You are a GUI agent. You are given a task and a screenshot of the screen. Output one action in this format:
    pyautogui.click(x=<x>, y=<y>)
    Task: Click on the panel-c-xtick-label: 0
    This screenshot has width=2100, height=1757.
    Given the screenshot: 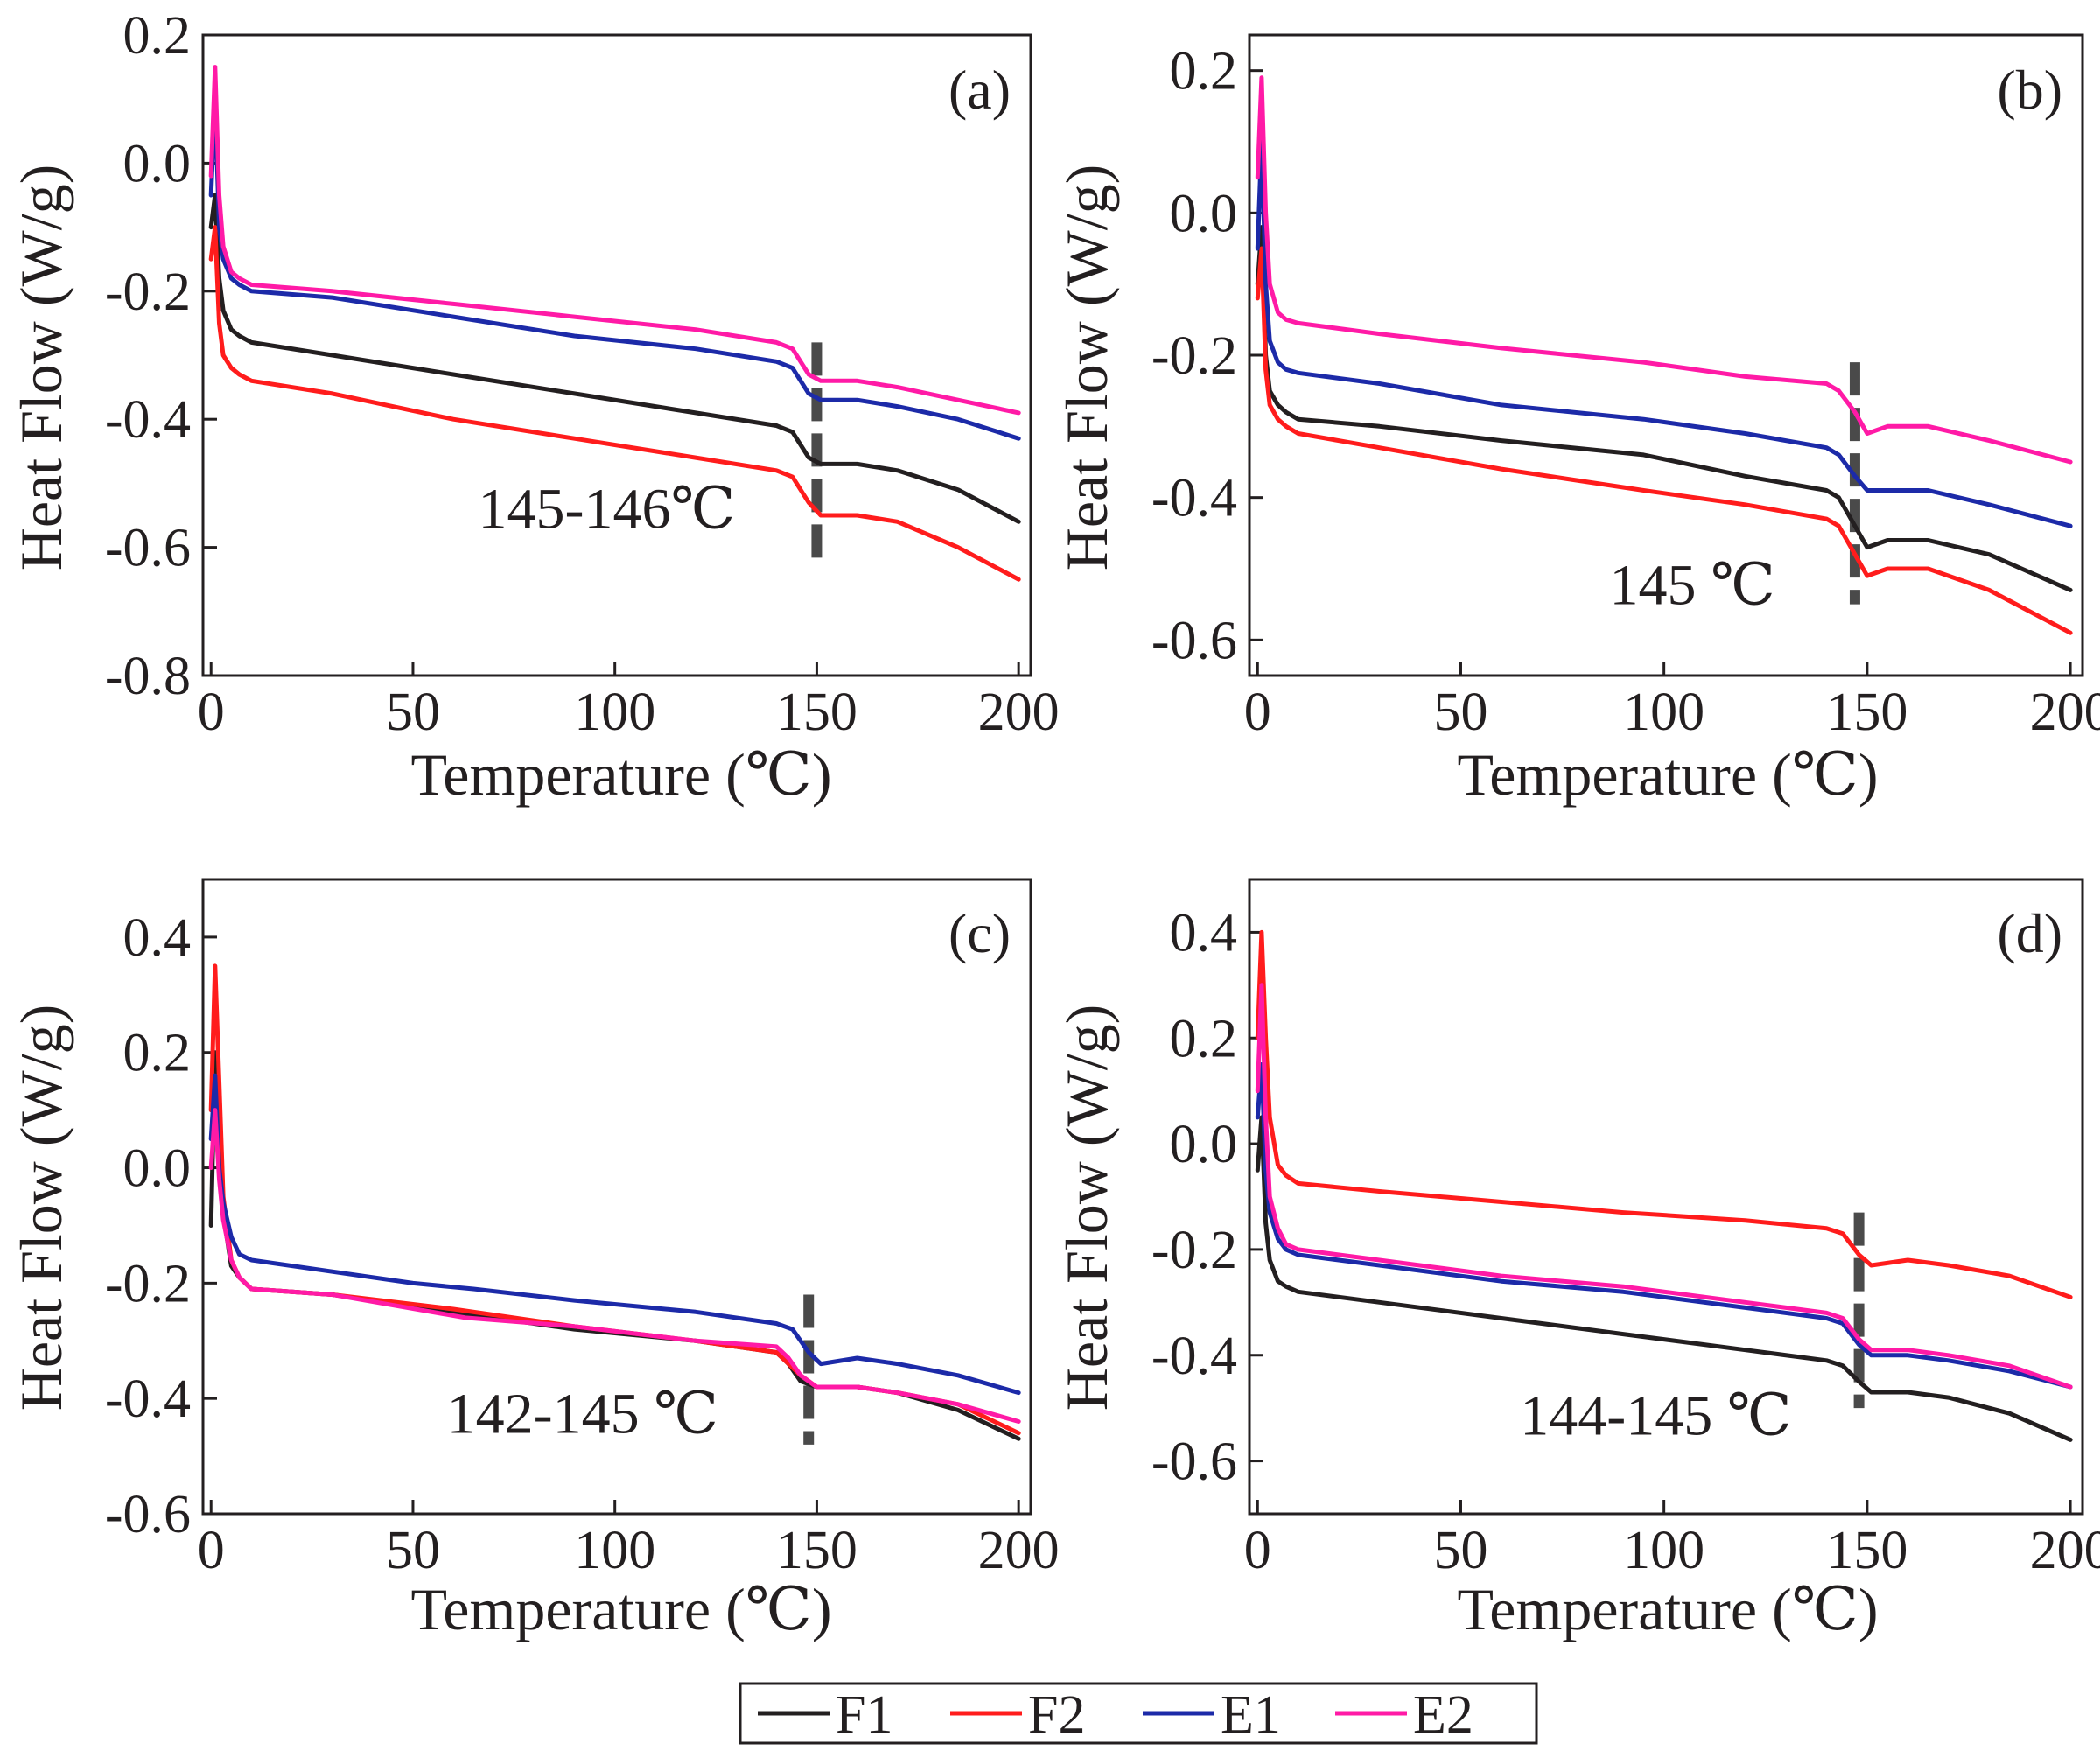 What is the action you would take?
    pyautogui.click(x=211, y=1550)
    